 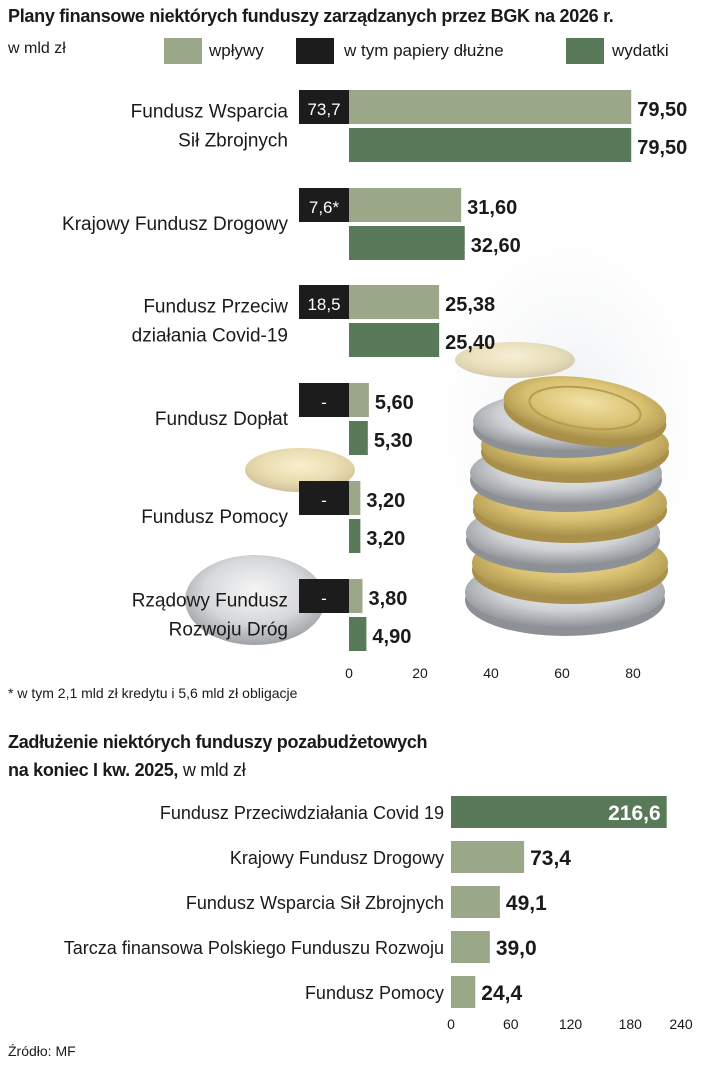 I want to click on category-label-5-0: Rządowy Fundusz, so click(x=210, y=601).